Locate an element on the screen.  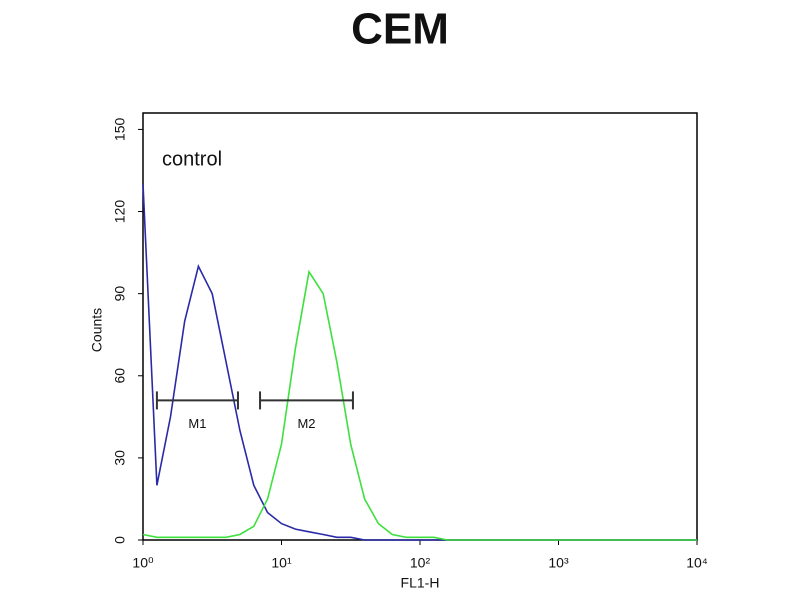
y-tick-label: 30 is located at coordinates (120, 458).